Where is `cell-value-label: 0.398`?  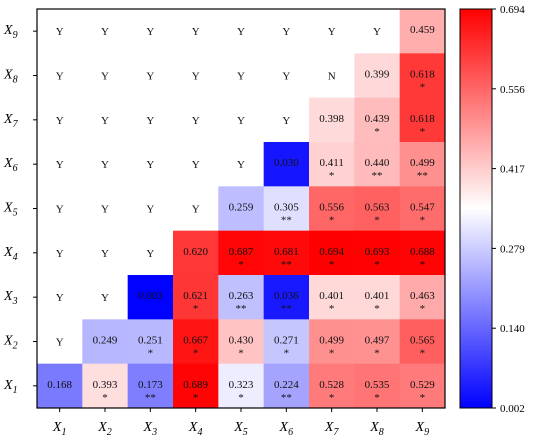 cell-value-label: 0.398 is located at coordinates (331, 119).